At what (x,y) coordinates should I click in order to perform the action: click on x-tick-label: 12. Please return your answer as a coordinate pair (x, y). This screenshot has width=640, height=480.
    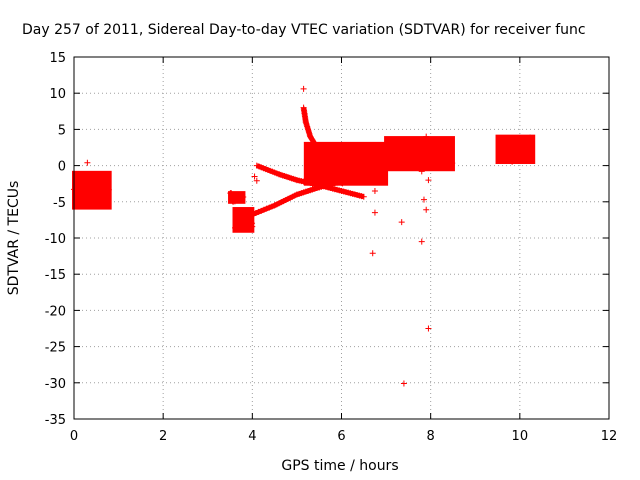
    Looking at the image, I should click on (609, 436).